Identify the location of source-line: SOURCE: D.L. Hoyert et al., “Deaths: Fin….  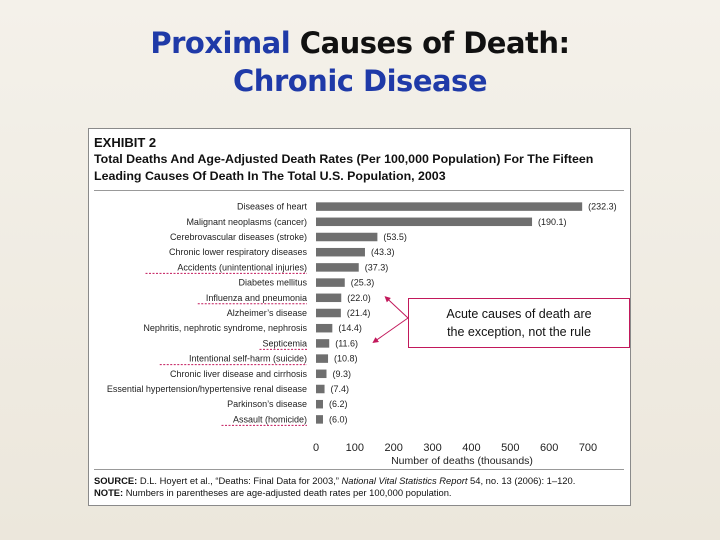
(361, 481).